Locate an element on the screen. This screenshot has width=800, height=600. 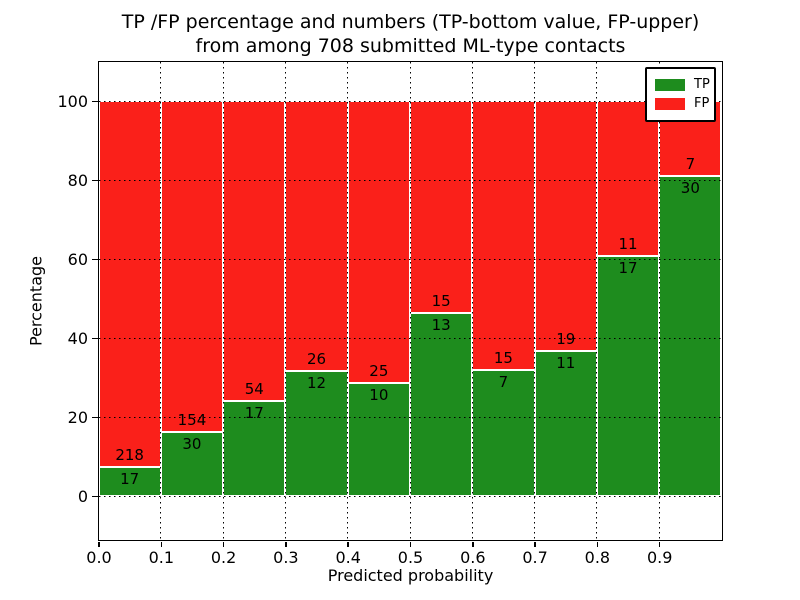
fp-count-label: 25 is located at coordinates (379, 371).